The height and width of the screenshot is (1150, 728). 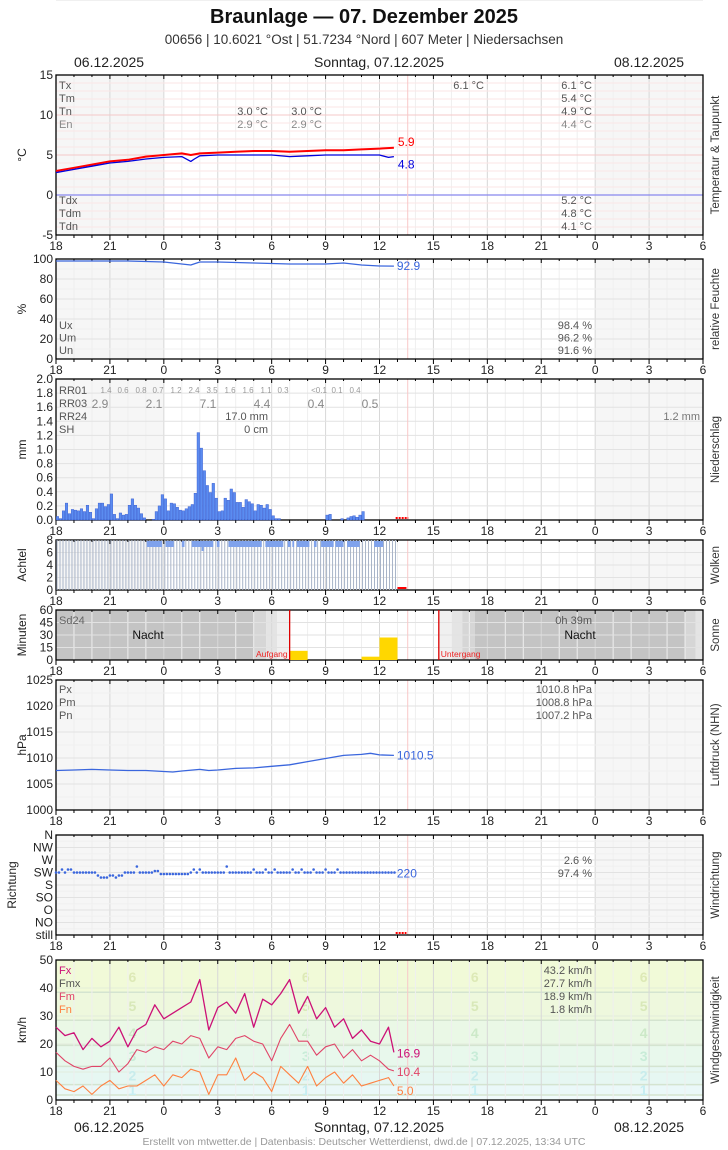 What do you see at coordinates (47, 299) in the screenshot?
I see `svg-text: 60` at bounding box center [47, 299].